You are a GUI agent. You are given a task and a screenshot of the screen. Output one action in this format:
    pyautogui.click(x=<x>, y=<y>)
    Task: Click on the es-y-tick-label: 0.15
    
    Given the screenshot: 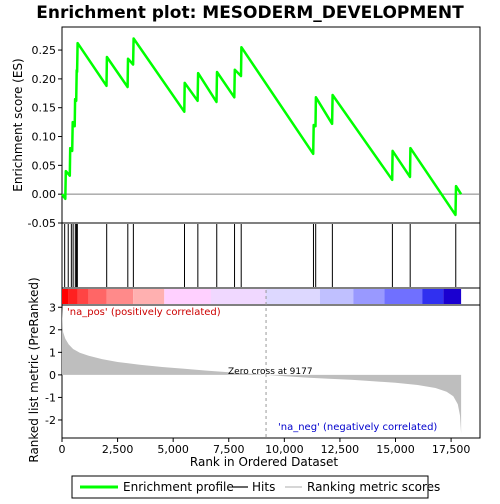 What is the action you would take?
    pyautogui.click(x=44, y=108)
    